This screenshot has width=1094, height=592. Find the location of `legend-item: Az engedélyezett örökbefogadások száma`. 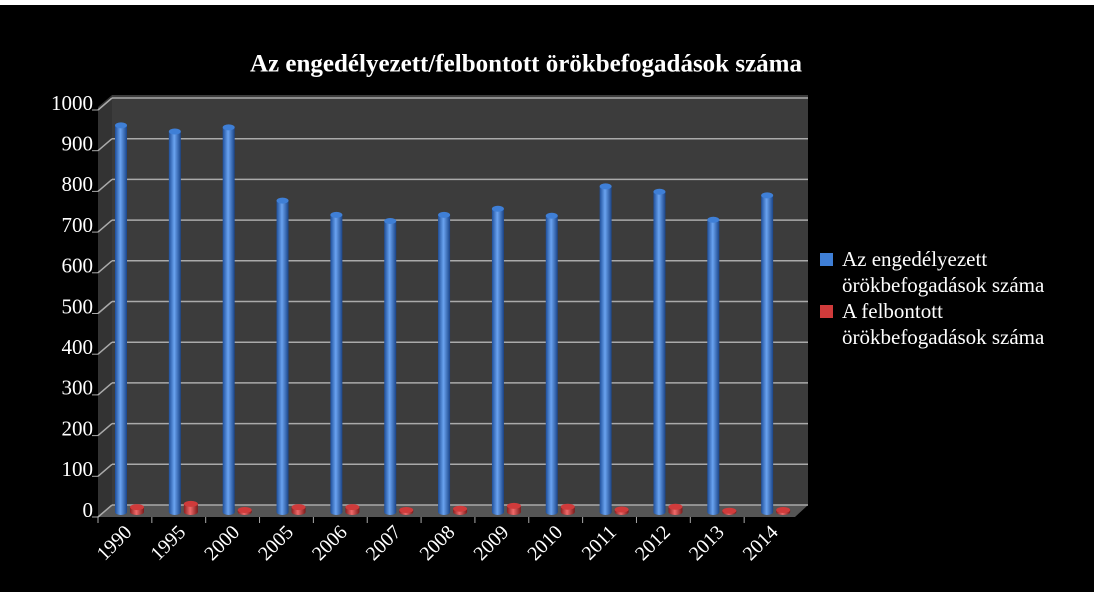

legend-item: Az engedélyezett örökbefogadások száma is located at coordinates (955, 272).